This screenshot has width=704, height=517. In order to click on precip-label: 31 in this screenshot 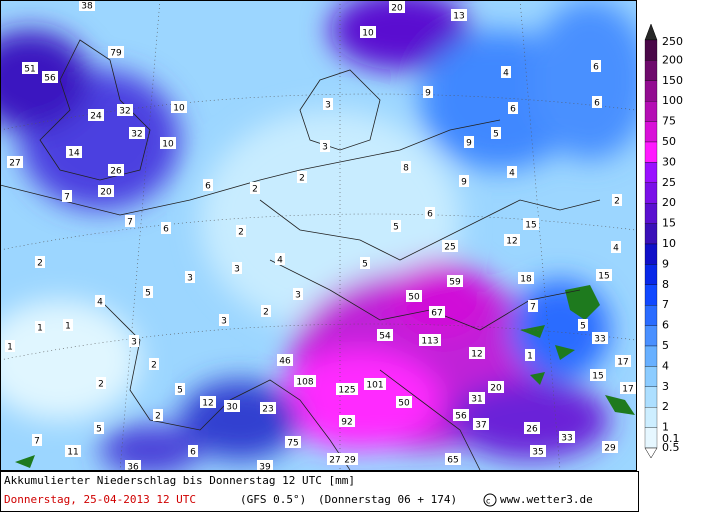, I will do `click(476, 400)`.